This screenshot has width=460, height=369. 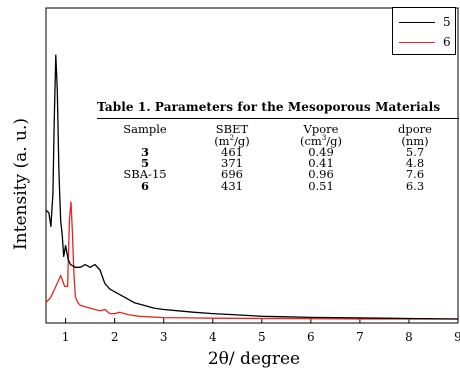 What do you see at coordinates (278, 118) in the screenshot?
I see `table-rule` at bounding box center [278, 118].